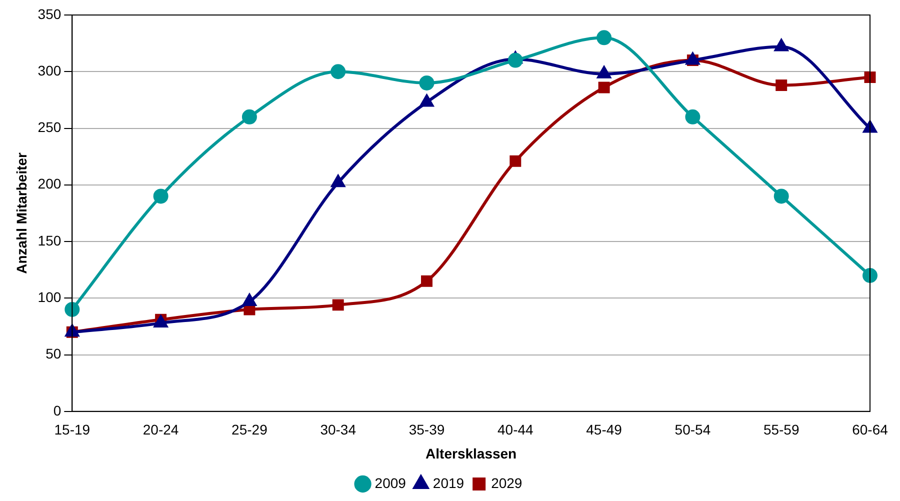 Image resolution: width=900 pixels, height=501 pixels. Describe the element at coordinates (50, 127) in the screenshot. I see `y-tick-label: 250` at that location.